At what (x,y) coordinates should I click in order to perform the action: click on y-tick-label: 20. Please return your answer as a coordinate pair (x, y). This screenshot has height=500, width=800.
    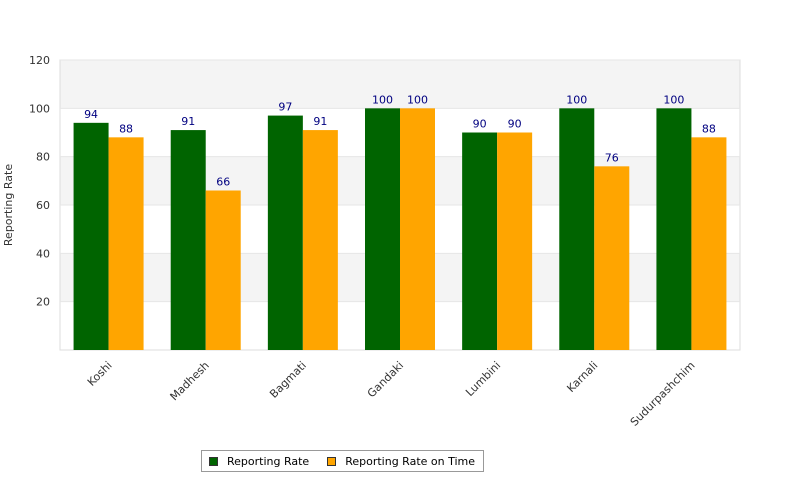
    Looking at the image, I should click on (43, 302).